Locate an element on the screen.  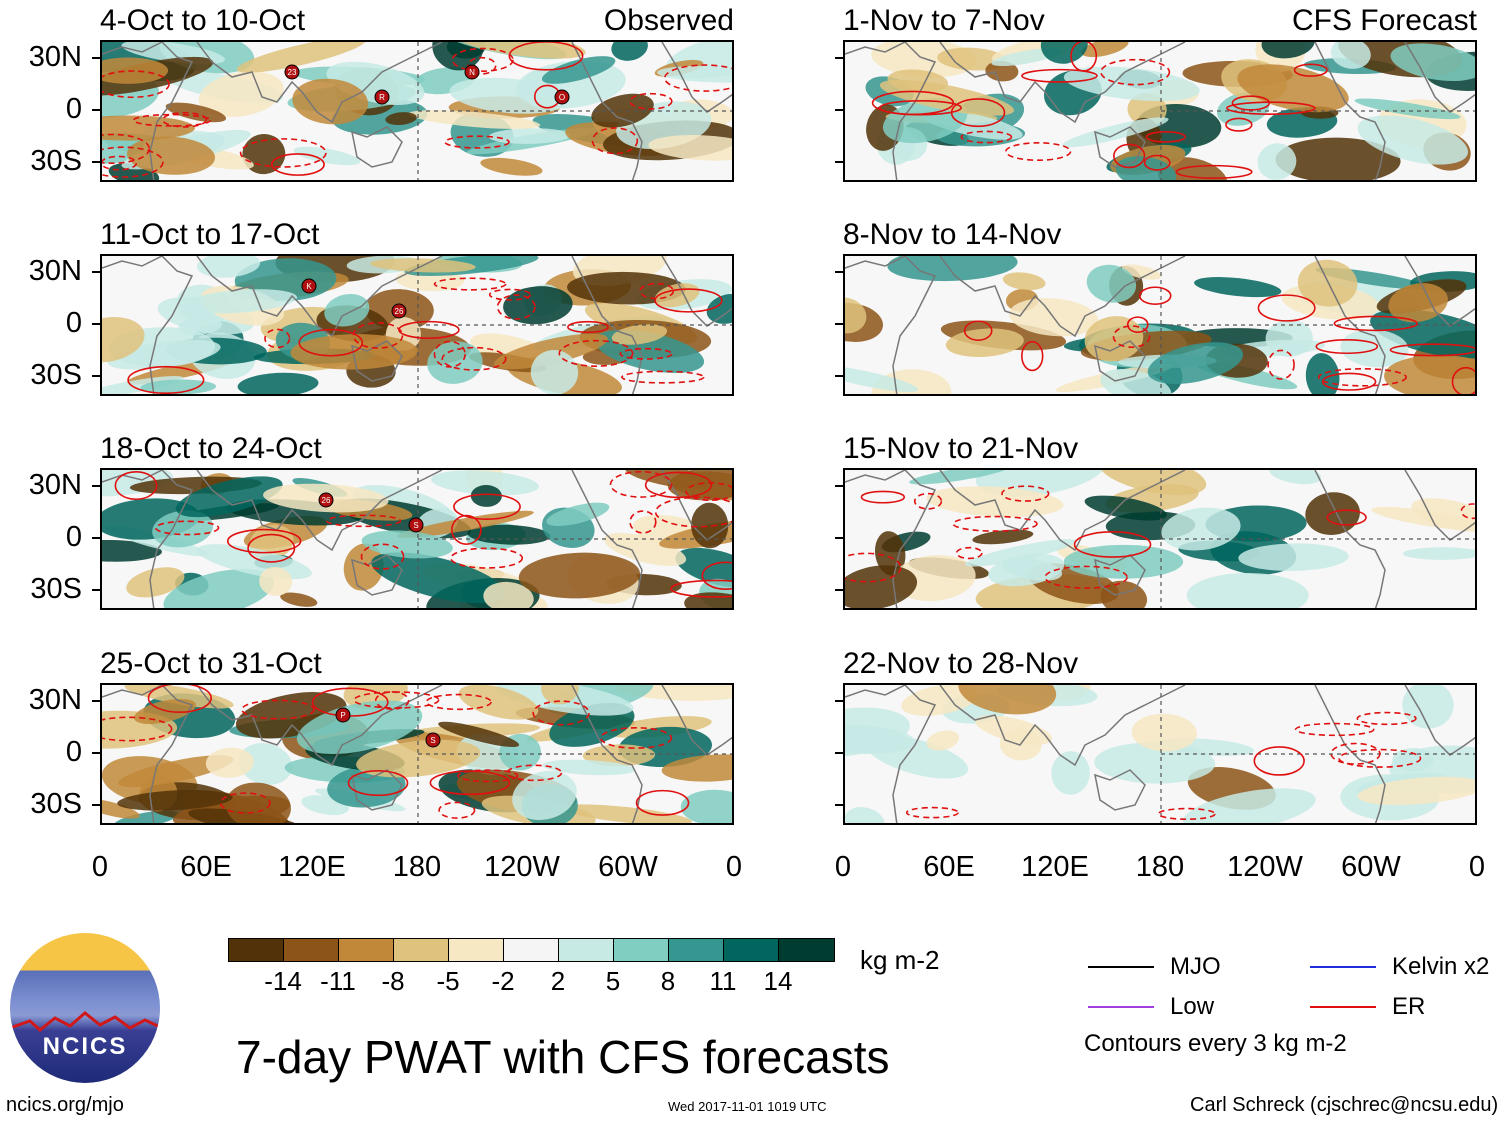
colorbar-tick-label: 2 is located at coordinates (558, 981).